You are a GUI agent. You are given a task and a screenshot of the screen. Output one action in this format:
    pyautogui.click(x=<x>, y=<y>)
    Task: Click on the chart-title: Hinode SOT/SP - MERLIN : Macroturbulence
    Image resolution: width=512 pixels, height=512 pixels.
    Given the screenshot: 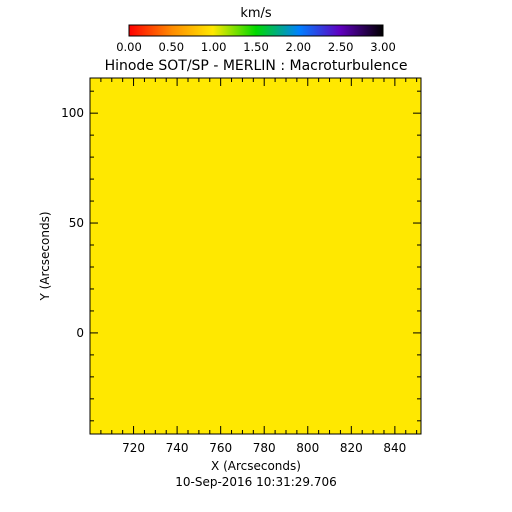 What is the action you would take?
    pyautogui.click(x=256, y=66)
    